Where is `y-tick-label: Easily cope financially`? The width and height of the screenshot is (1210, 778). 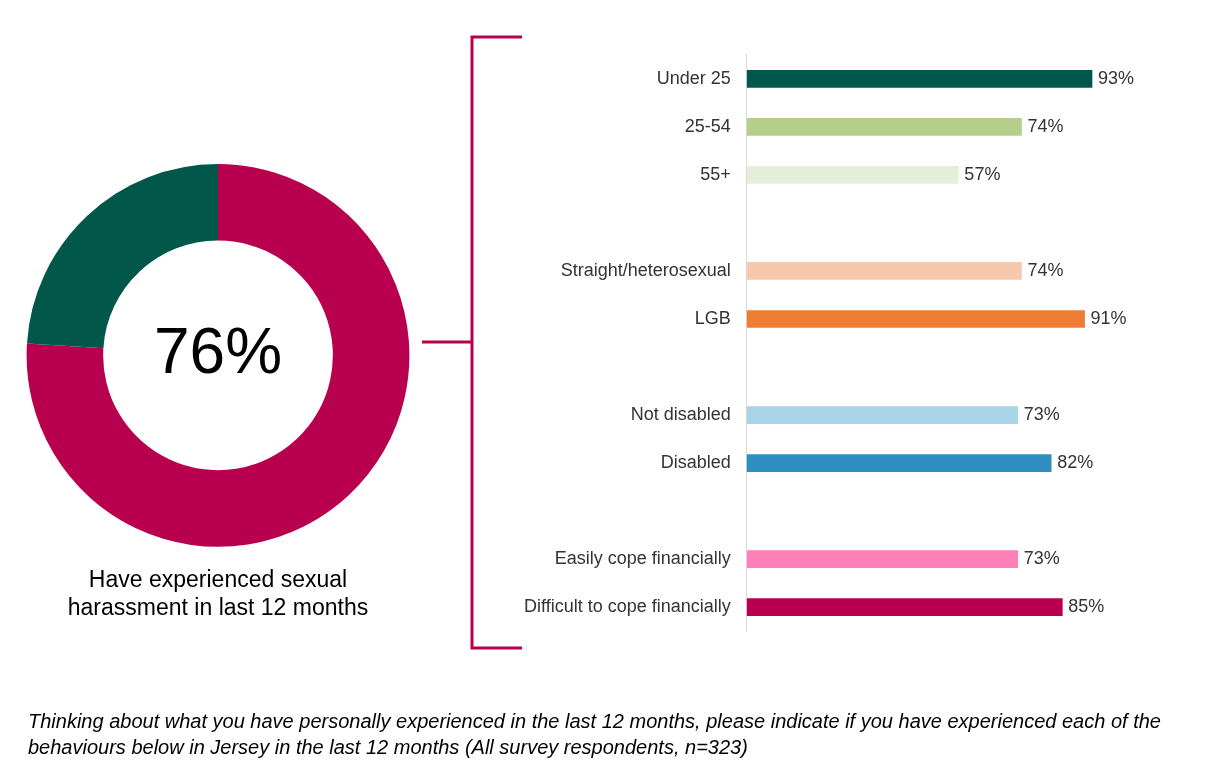
y-tick-label: Easily cope financially is located at coordinates (642, 558).